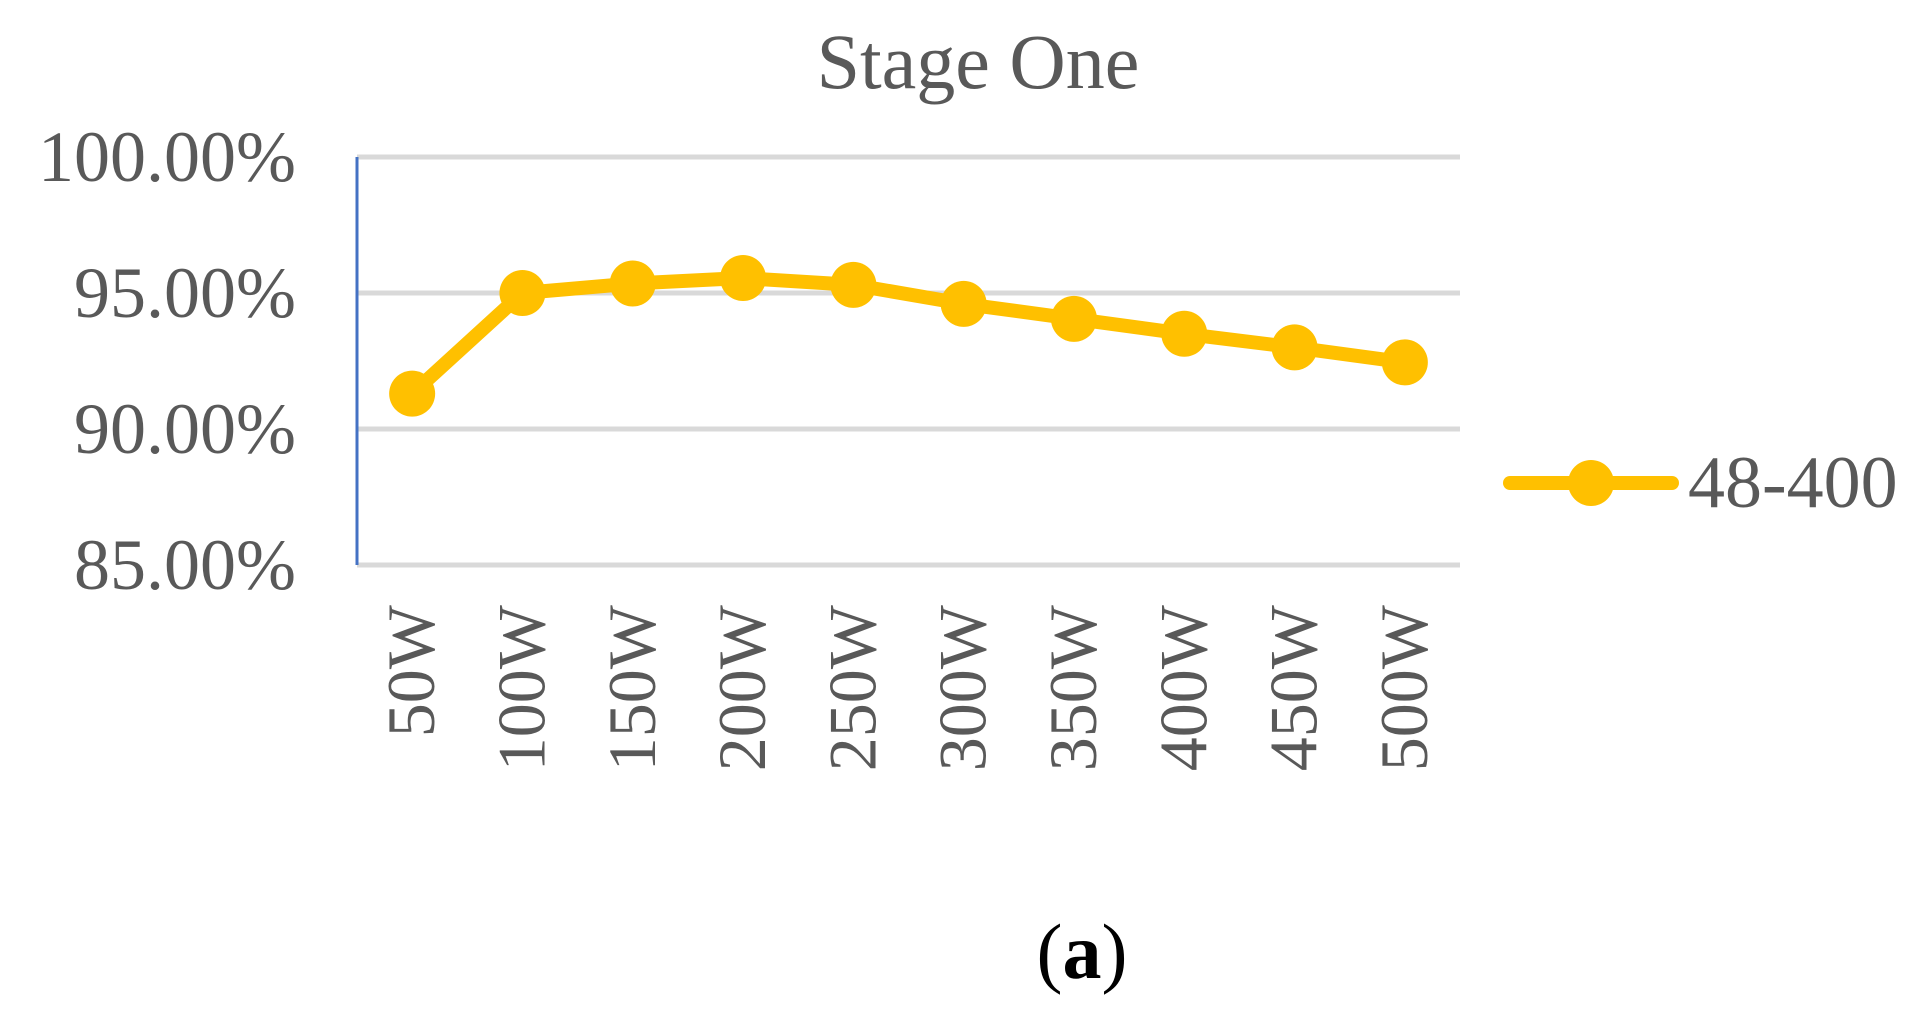 The image size is (1912, 1013). I want to click on y-tick-label: 100.00%, so click(167, 157).